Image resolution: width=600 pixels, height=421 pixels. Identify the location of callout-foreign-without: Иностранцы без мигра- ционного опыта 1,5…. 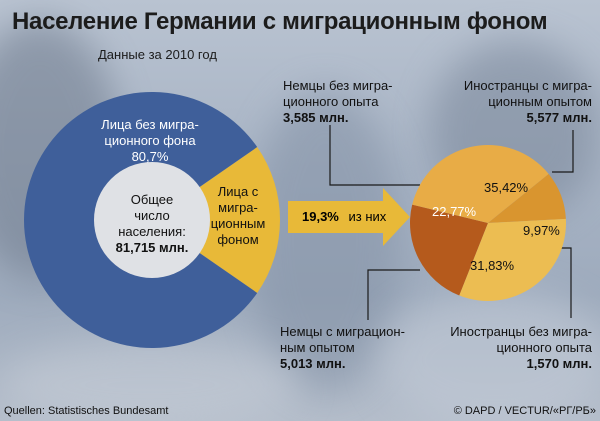
(516, 348).